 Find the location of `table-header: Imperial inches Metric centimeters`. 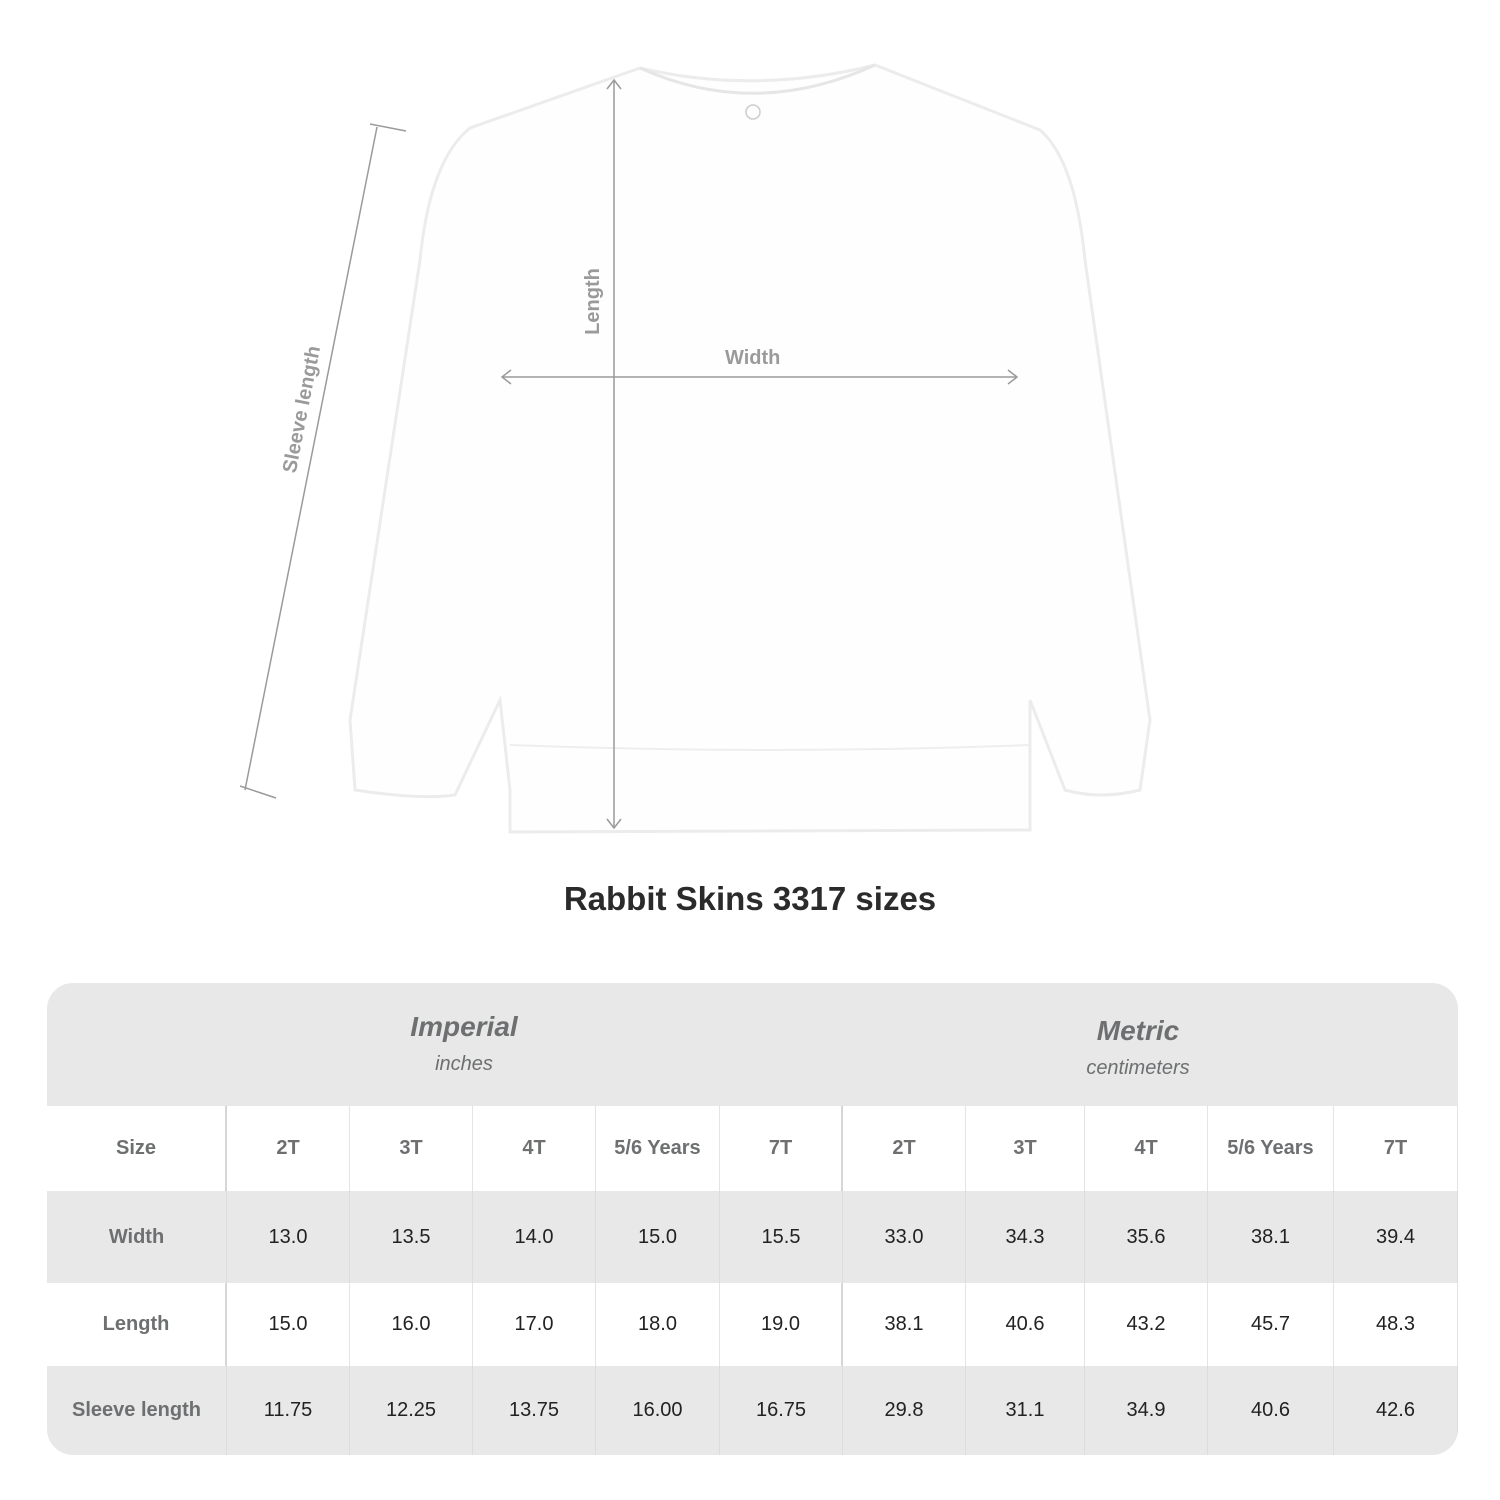

table-header: Imperial inches Metric centimeters is located at coordinates (752, 1044).